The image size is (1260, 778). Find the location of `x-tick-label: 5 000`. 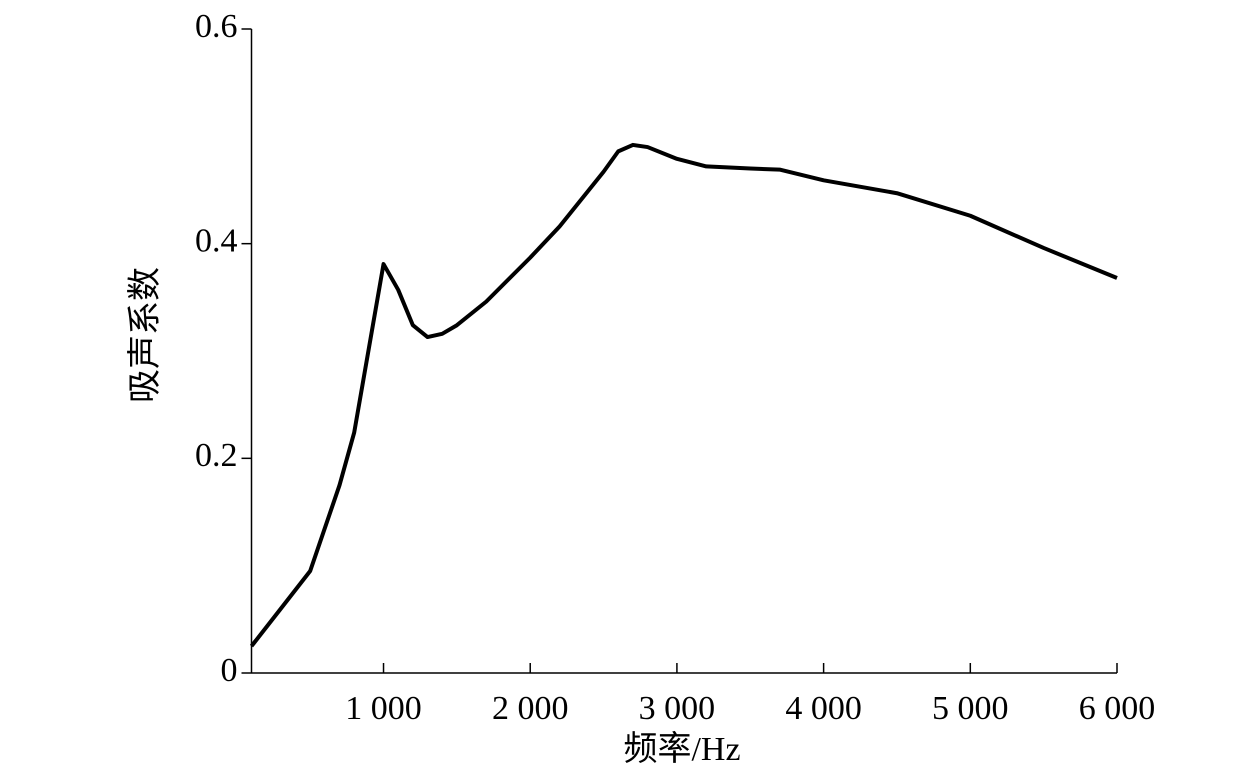

x-tick-label: 5 000 is located at coordinates (970, 708).